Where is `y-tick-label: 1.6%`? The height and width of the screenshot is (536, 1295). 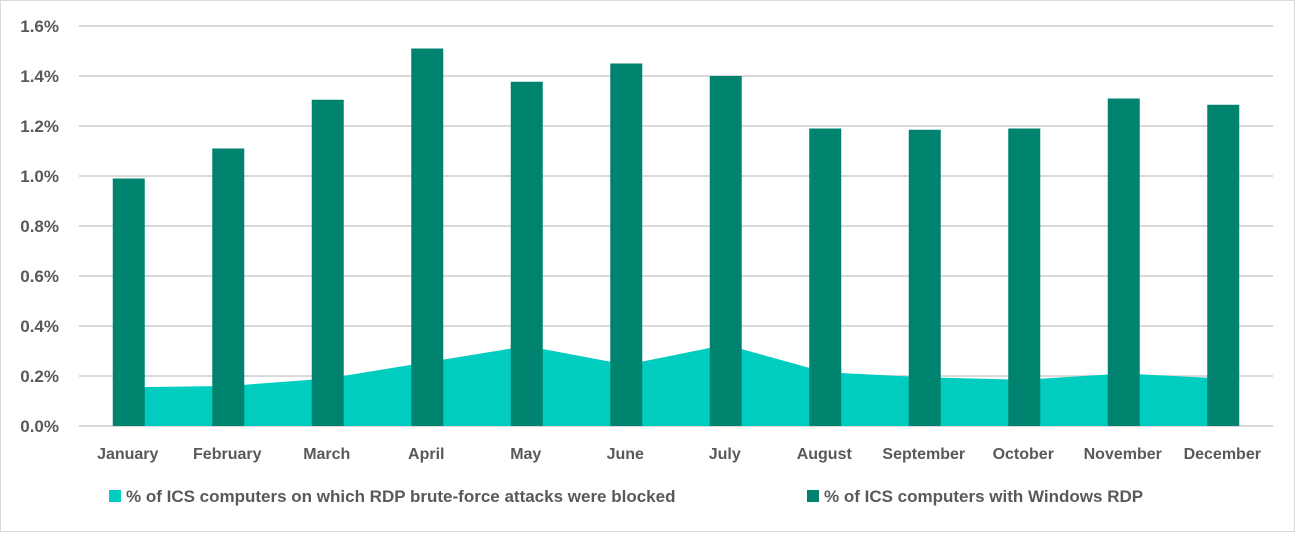
y-tick-label: 1.6% is located at coordinates (39, 26).